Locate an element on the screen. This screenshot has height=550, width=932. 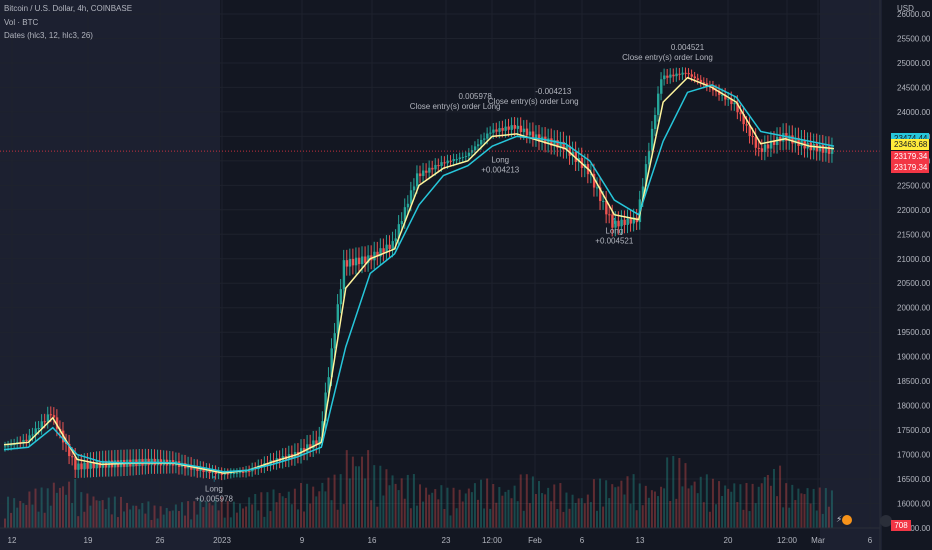
time-tick-label: 9 is located at coordinates (302, 540).